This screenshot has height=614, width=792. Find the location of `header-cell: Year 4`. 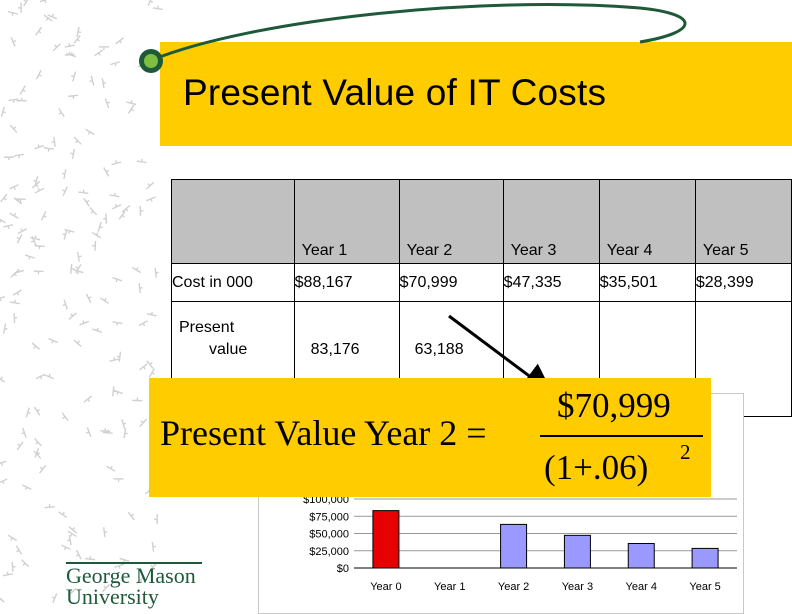

header-cell: Year 4 is located at coordinates (647, 221).